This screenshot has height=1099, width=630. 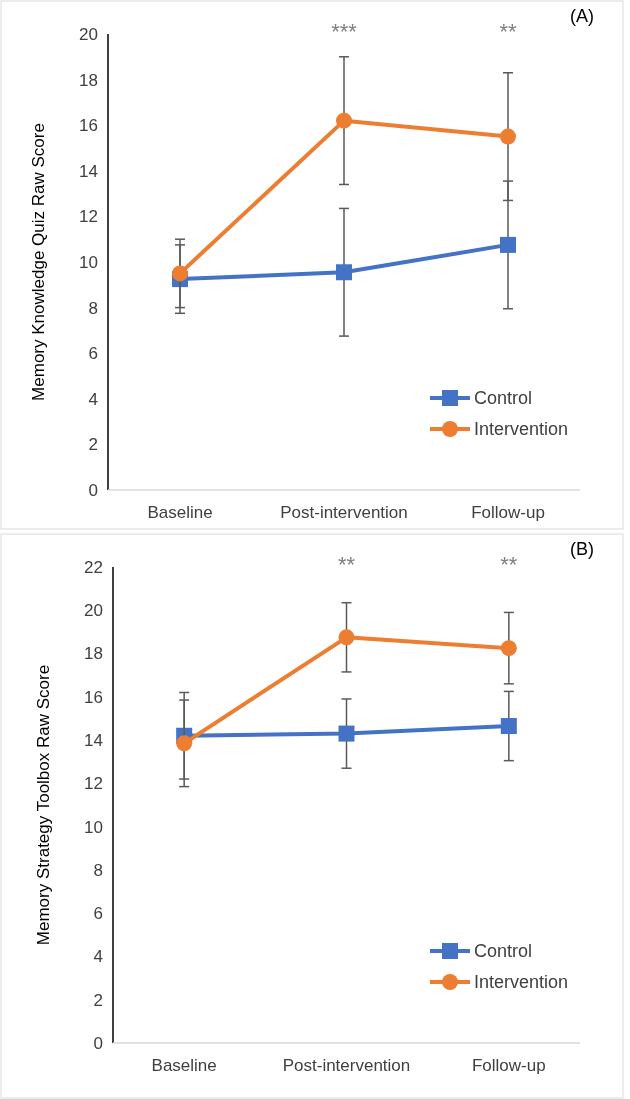 I want to click on y-tick-label: 22, so click(x=93, y=567).